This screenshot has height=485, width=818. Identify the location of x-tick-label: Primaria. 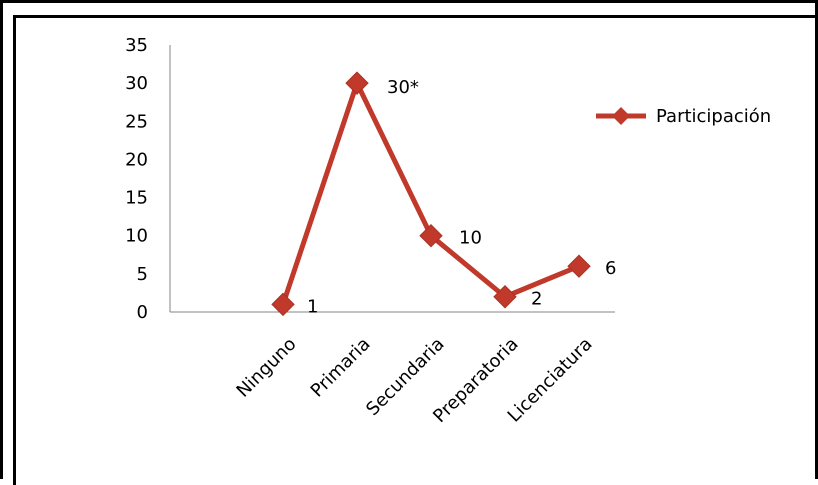
(341, 368).